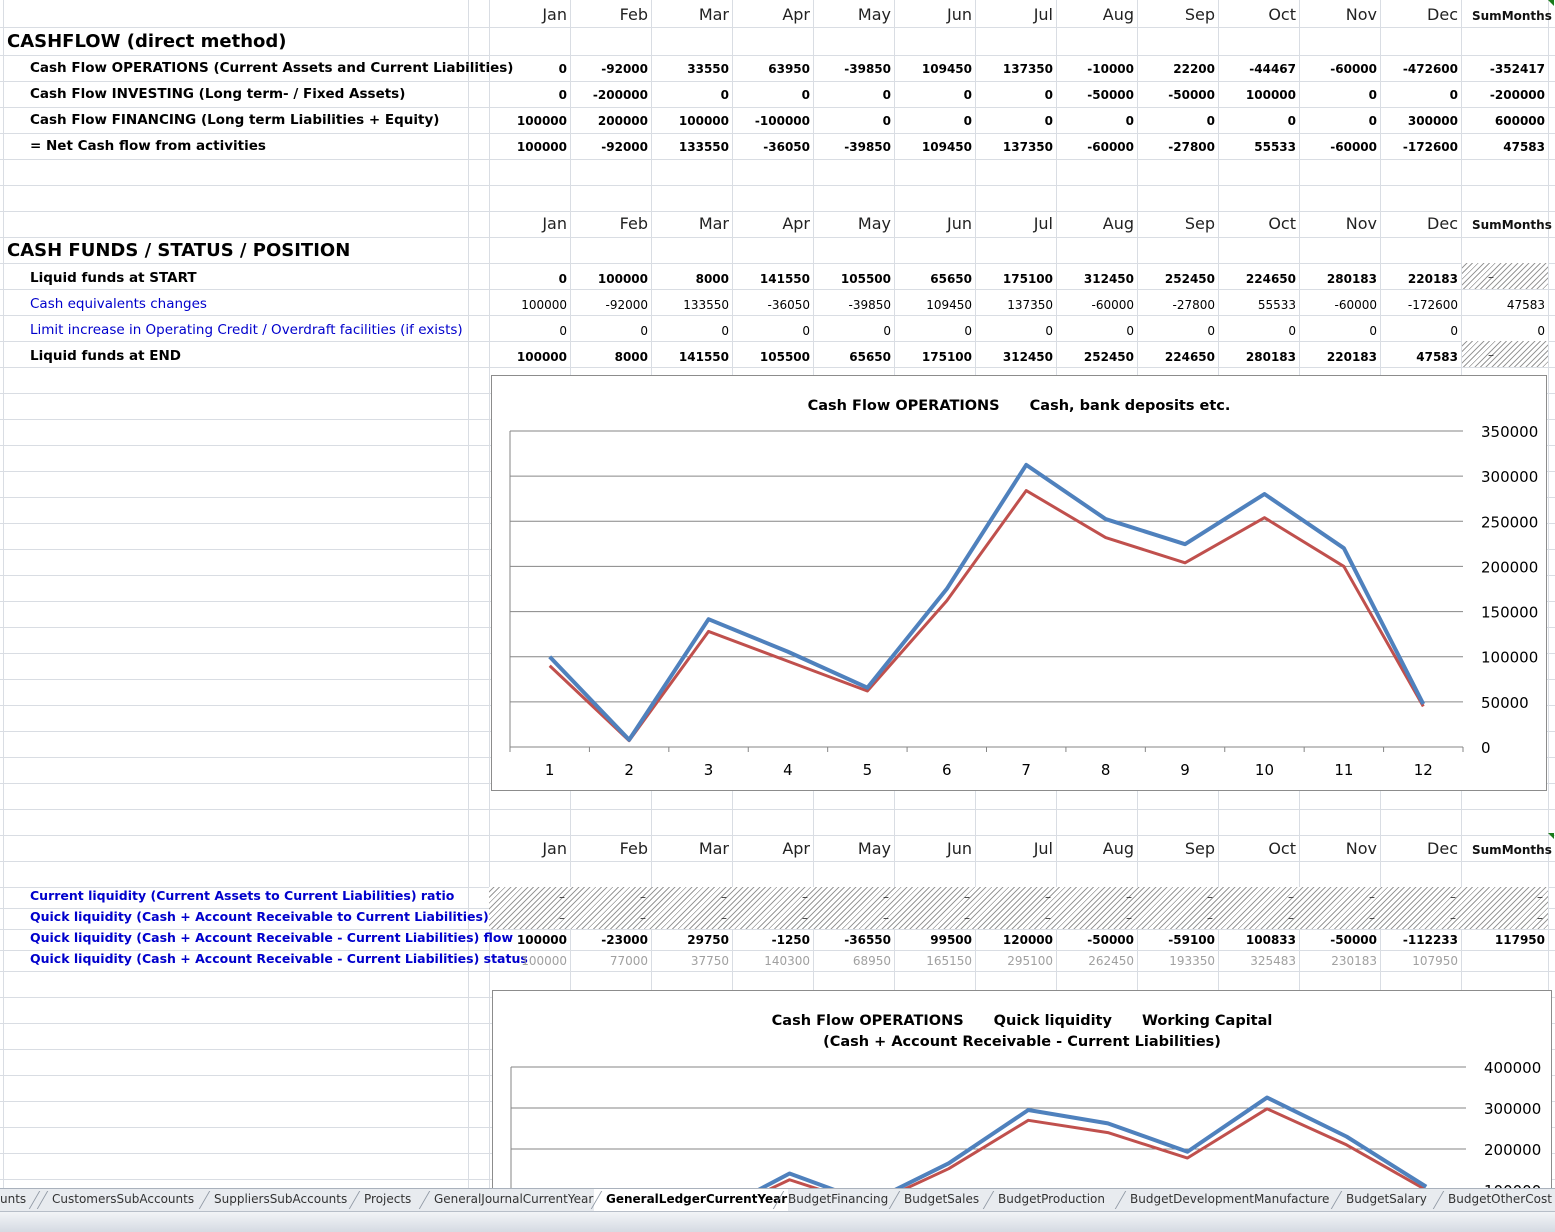 The height and width of the screenshot is (1232, 1555). What do you see at coordinates (772, 940) in the screenshot?
I see `cell-value: -1250` at bounding box center [772, 940].